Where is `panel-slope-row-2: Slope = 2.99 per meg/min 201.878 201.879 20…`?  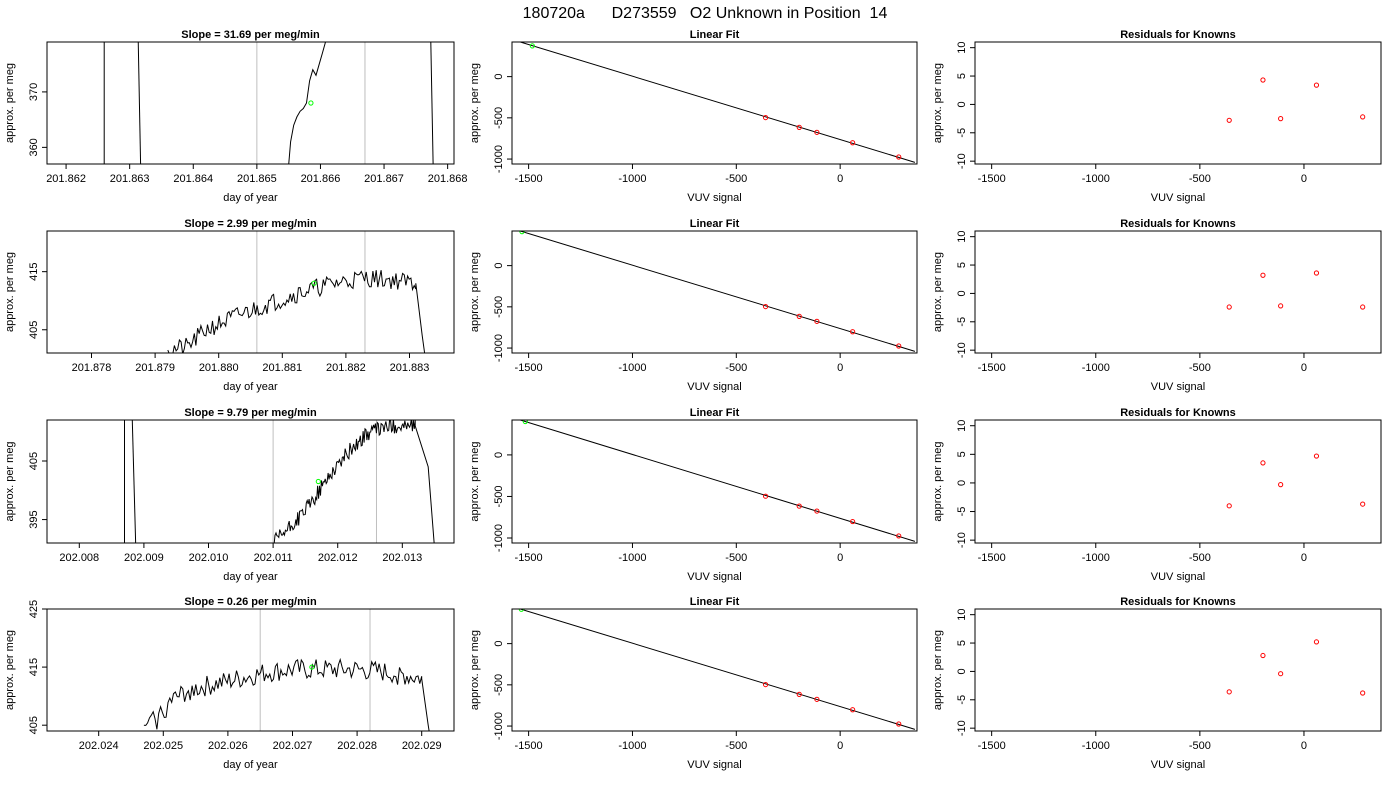 panel-slope-row-2: Slope = 2.99 per meg/min 201.878 201.879 20… is located at coordinates (229, 305).